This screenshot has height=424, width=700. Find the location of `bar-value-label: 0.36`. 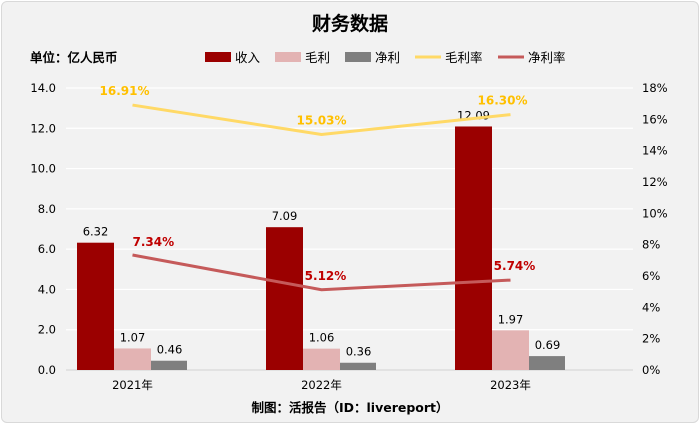

bar-value-label: 0.36 is located at coordinates (359, 352).